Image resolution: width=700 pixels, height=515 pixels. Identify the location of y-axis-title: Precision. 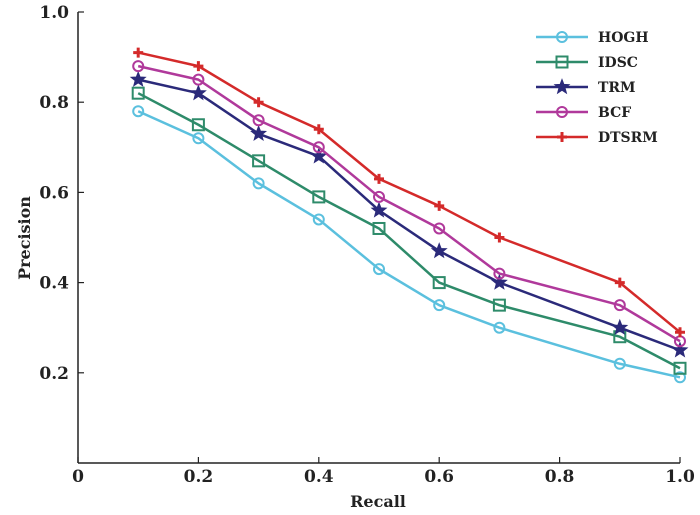
(24, 238).